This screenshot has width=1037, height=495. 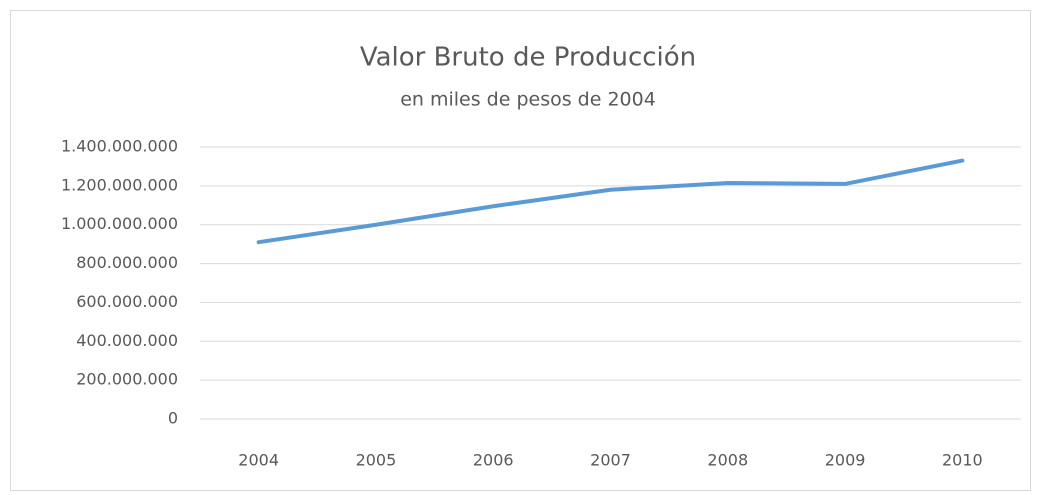 I want to click on y-tick-label: 1.400.000.000, so click(x=119, y=146).